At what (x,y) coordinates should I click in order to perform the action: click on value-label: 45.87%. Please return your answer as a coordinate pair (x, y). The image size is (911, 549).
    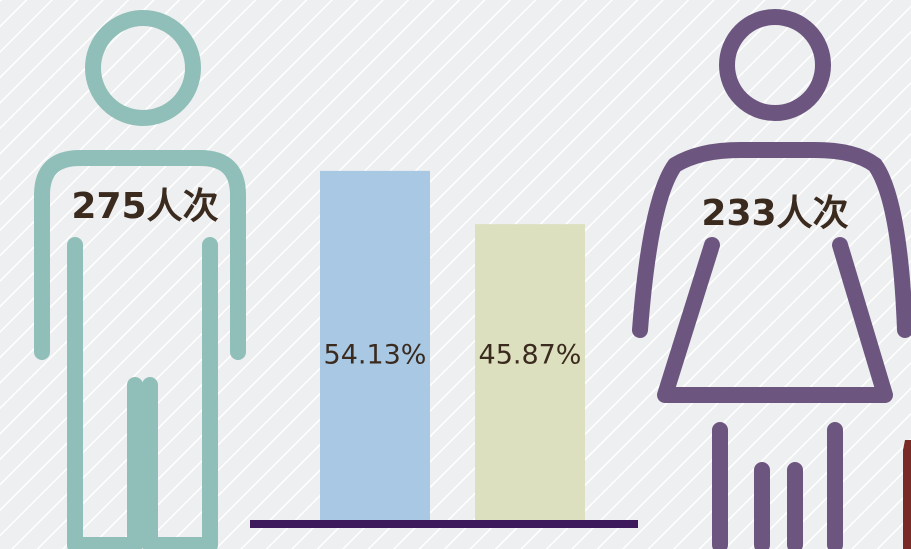
    Looking at the image, I should click on (530, 355).